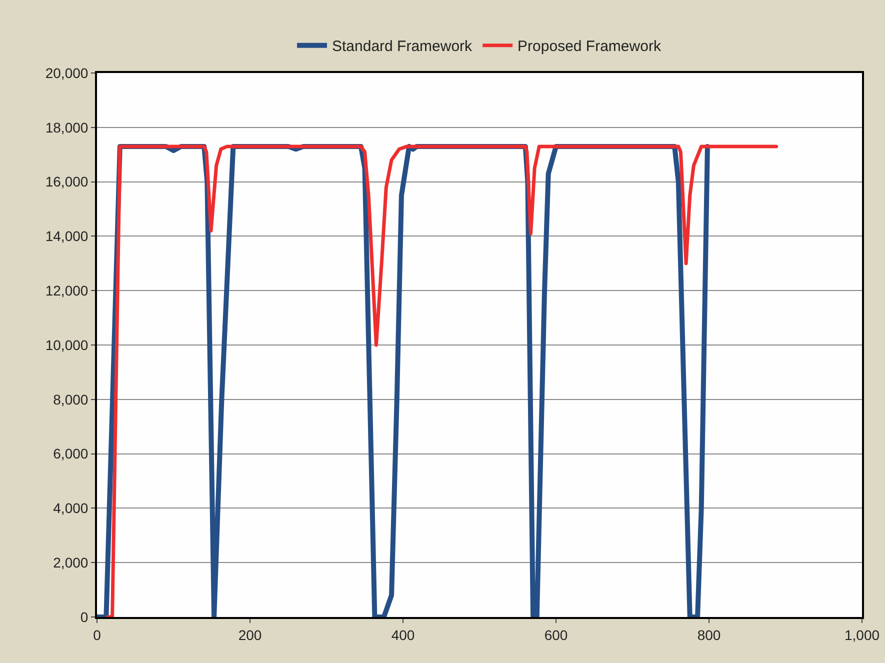 The height and width of the screenshot is (663, 885). Describe the element at coordinates (66, 127) in the screenshot. I see `y-tick-label: 18,000` at that location.